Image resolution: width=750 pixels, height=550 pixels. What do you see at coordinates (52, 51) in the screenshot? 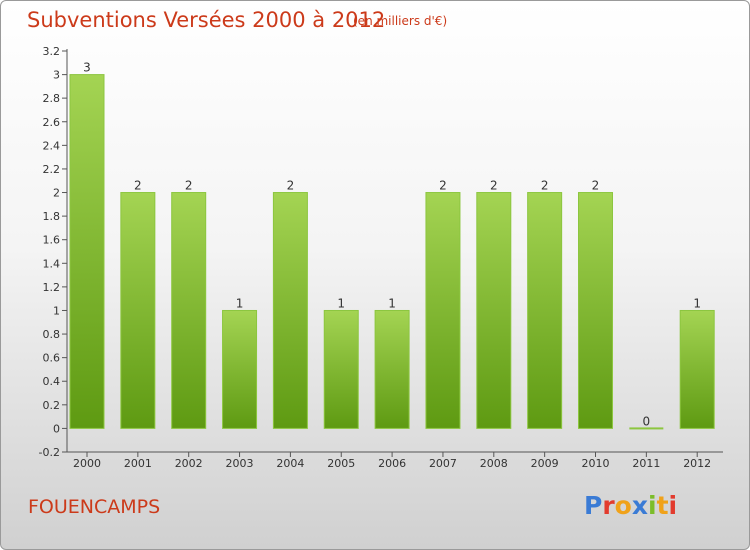
I see `y-tick-label: 3.2` at bounding box center [52, 51].